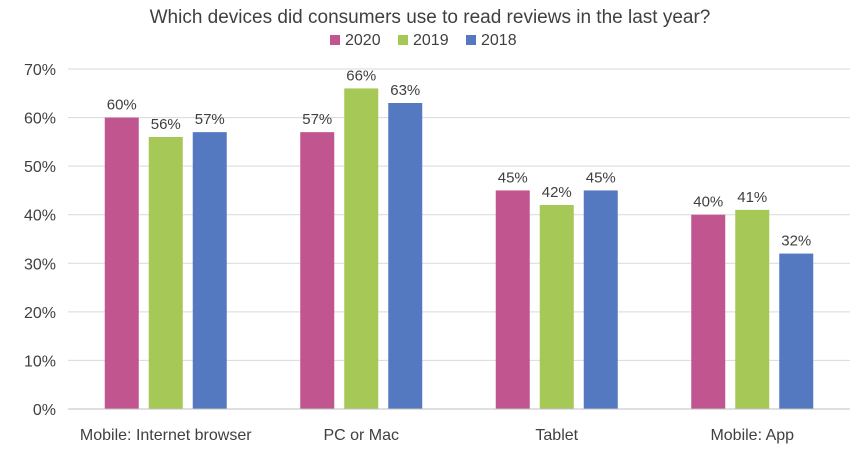 The width and height of the screenshot is (860, 455). I want to click on legend-label: 2019, so click(431, 40).